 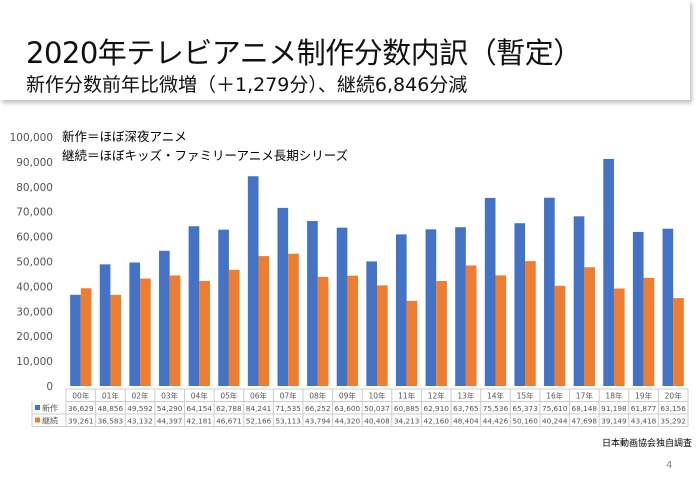 I want to click on x-tick-label: 07年, so click(x=289, y=396).